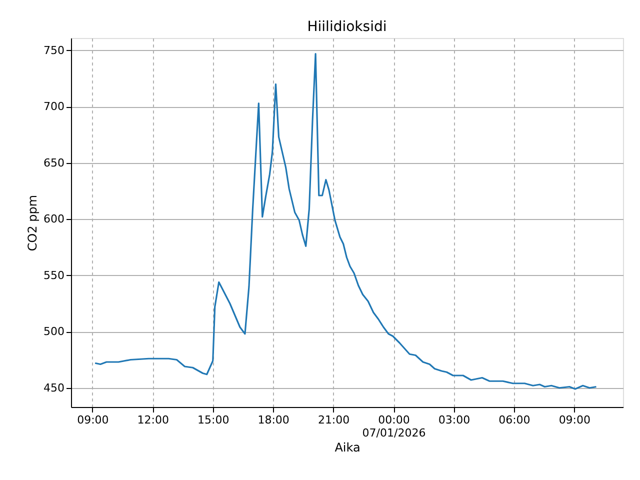 The width and height of the screenshot is (640, 480). Describe the element at coordinates (54, 331) in the screenshot. I see `y-tick-label: 500` at that location.